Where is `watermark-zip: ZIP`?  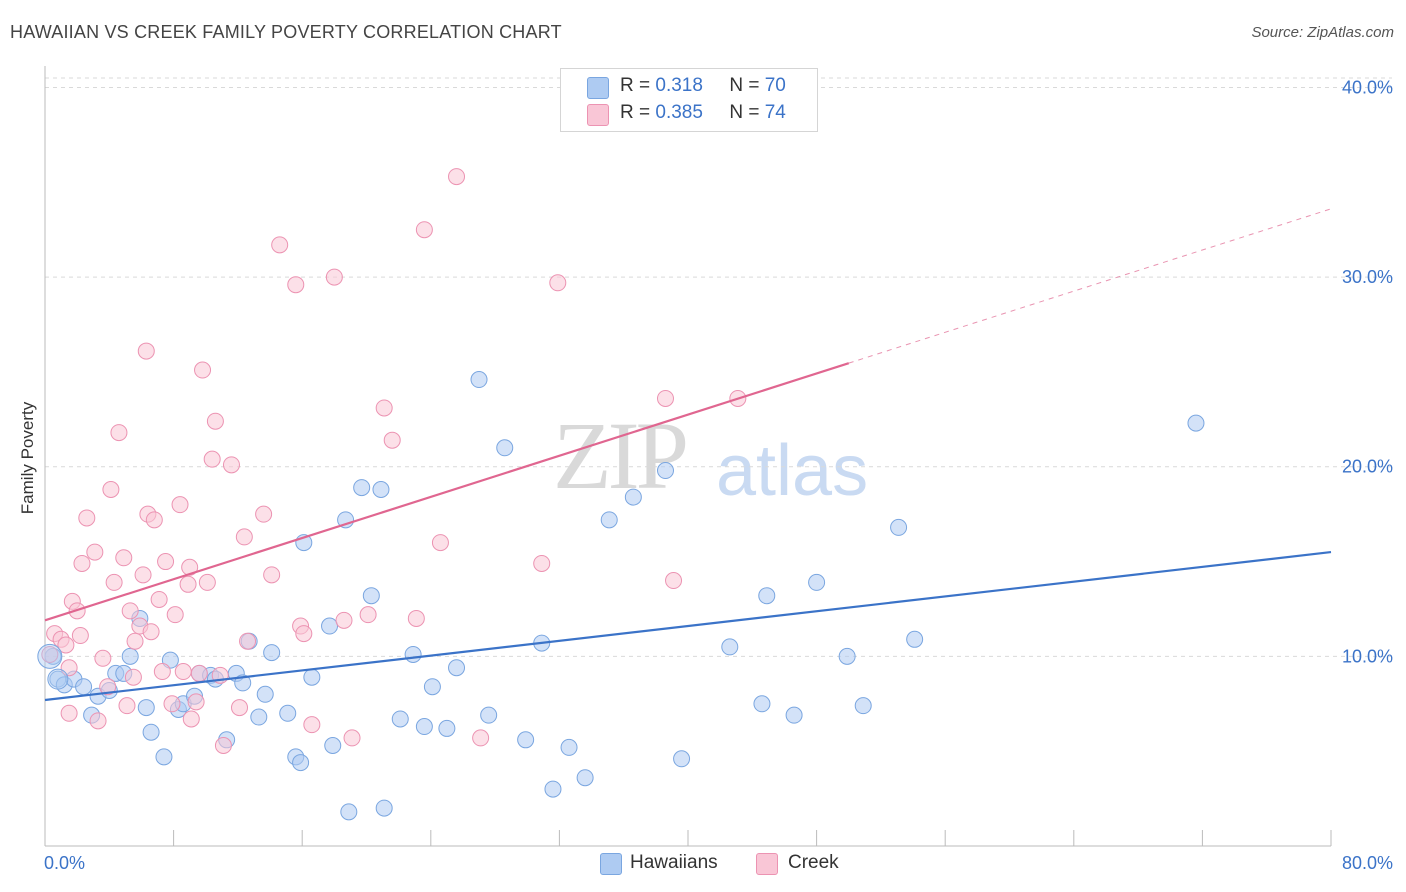 watermark-zip: ZIP is located at coordinates (621, 455).